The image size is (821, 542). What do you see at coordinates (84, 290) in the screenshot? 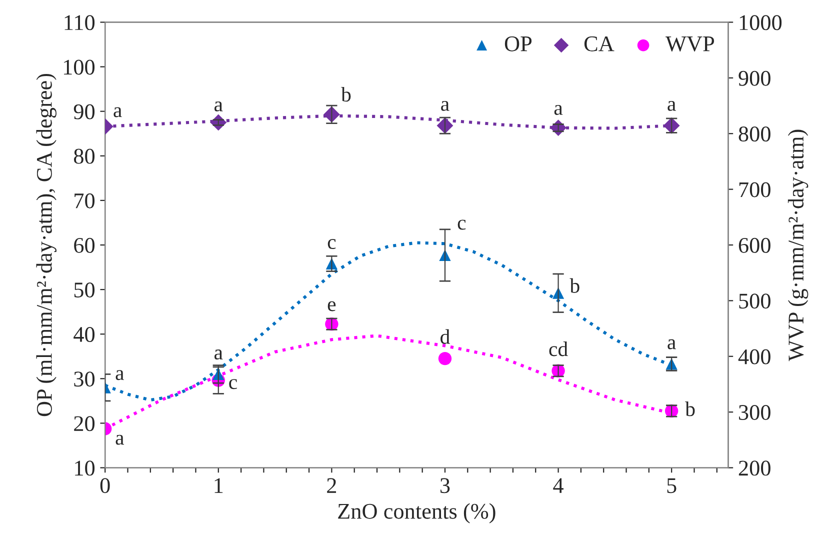
I see `y-tick-label: 50` at bounding box center [84, 290].